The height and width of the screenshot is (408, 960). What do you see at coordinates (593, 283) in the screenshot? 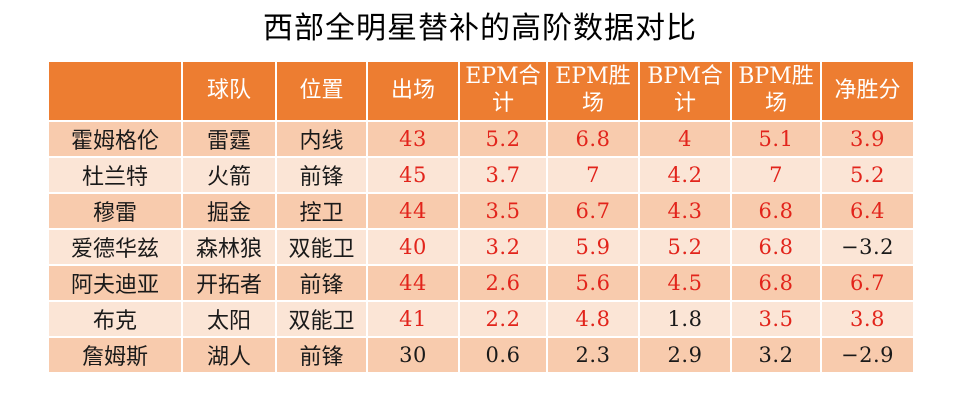
I see `stat-value-cell: 5.6` at bounding box center [593, 283].